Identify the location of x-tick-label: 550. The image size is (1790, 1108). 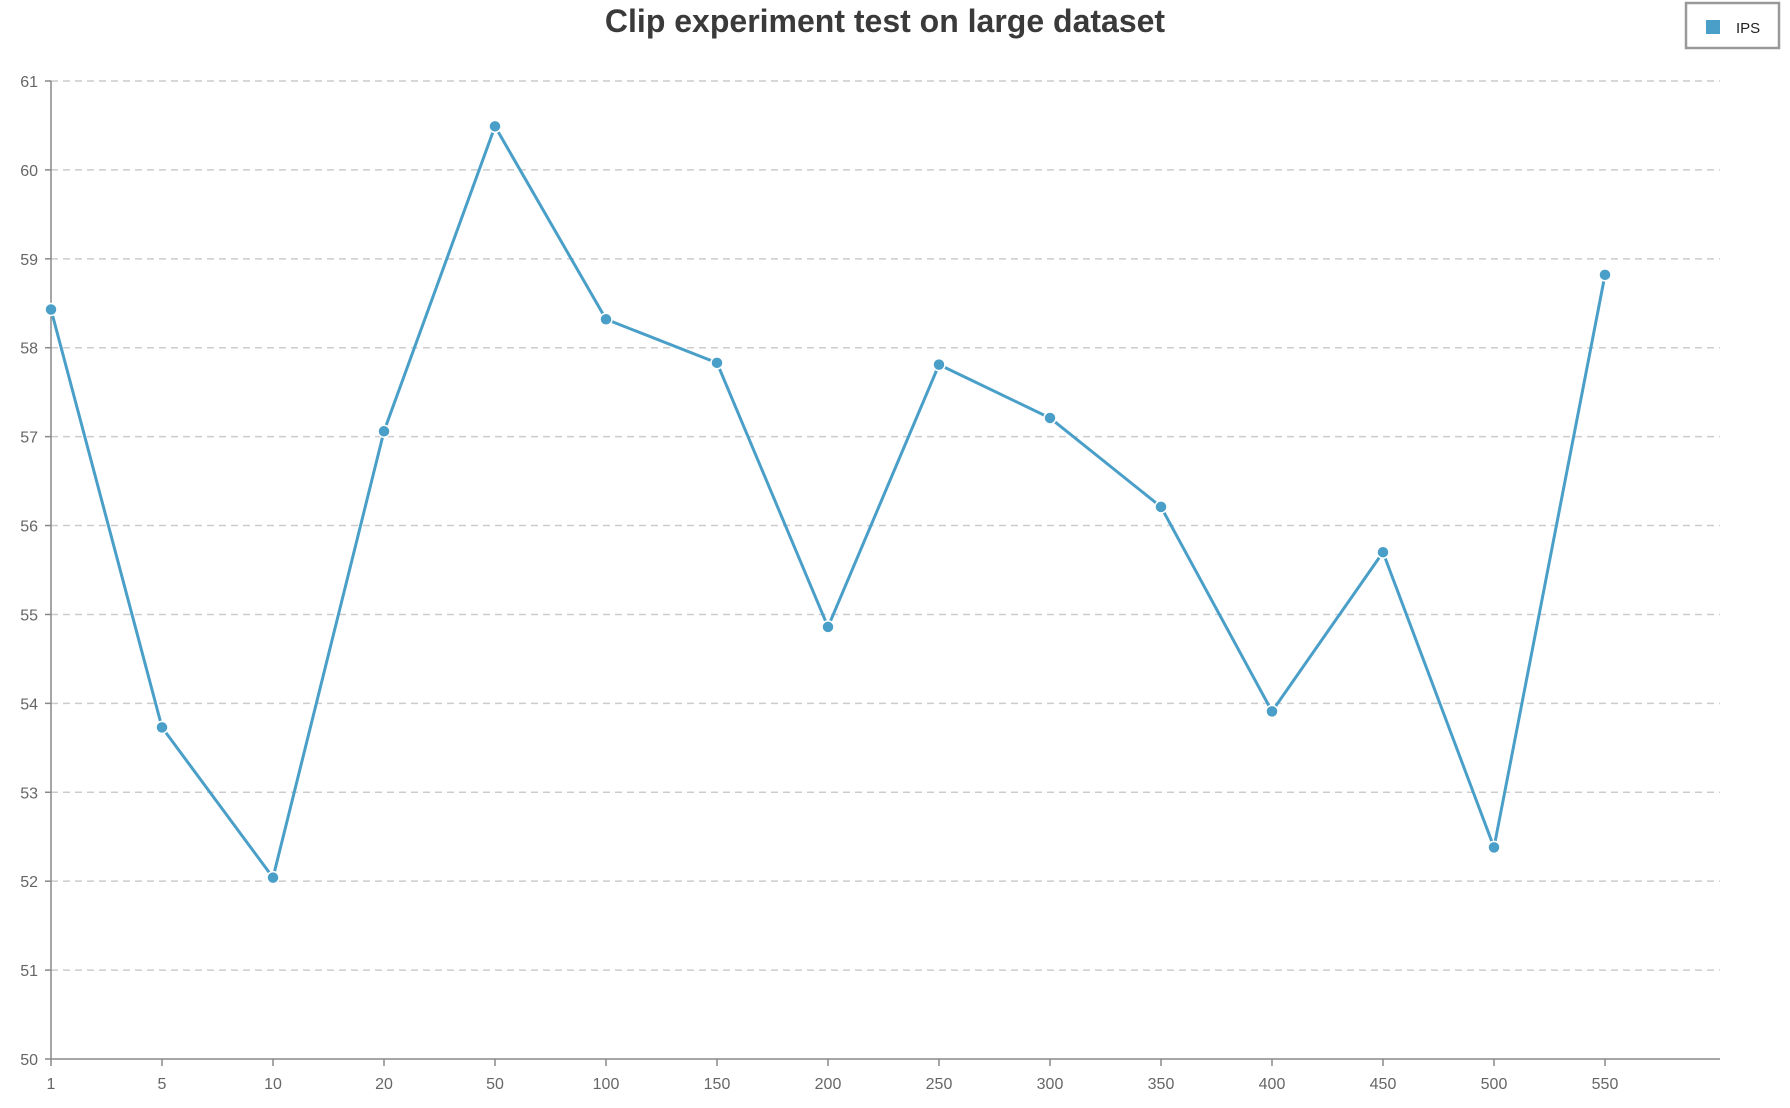
(1605, 1084).